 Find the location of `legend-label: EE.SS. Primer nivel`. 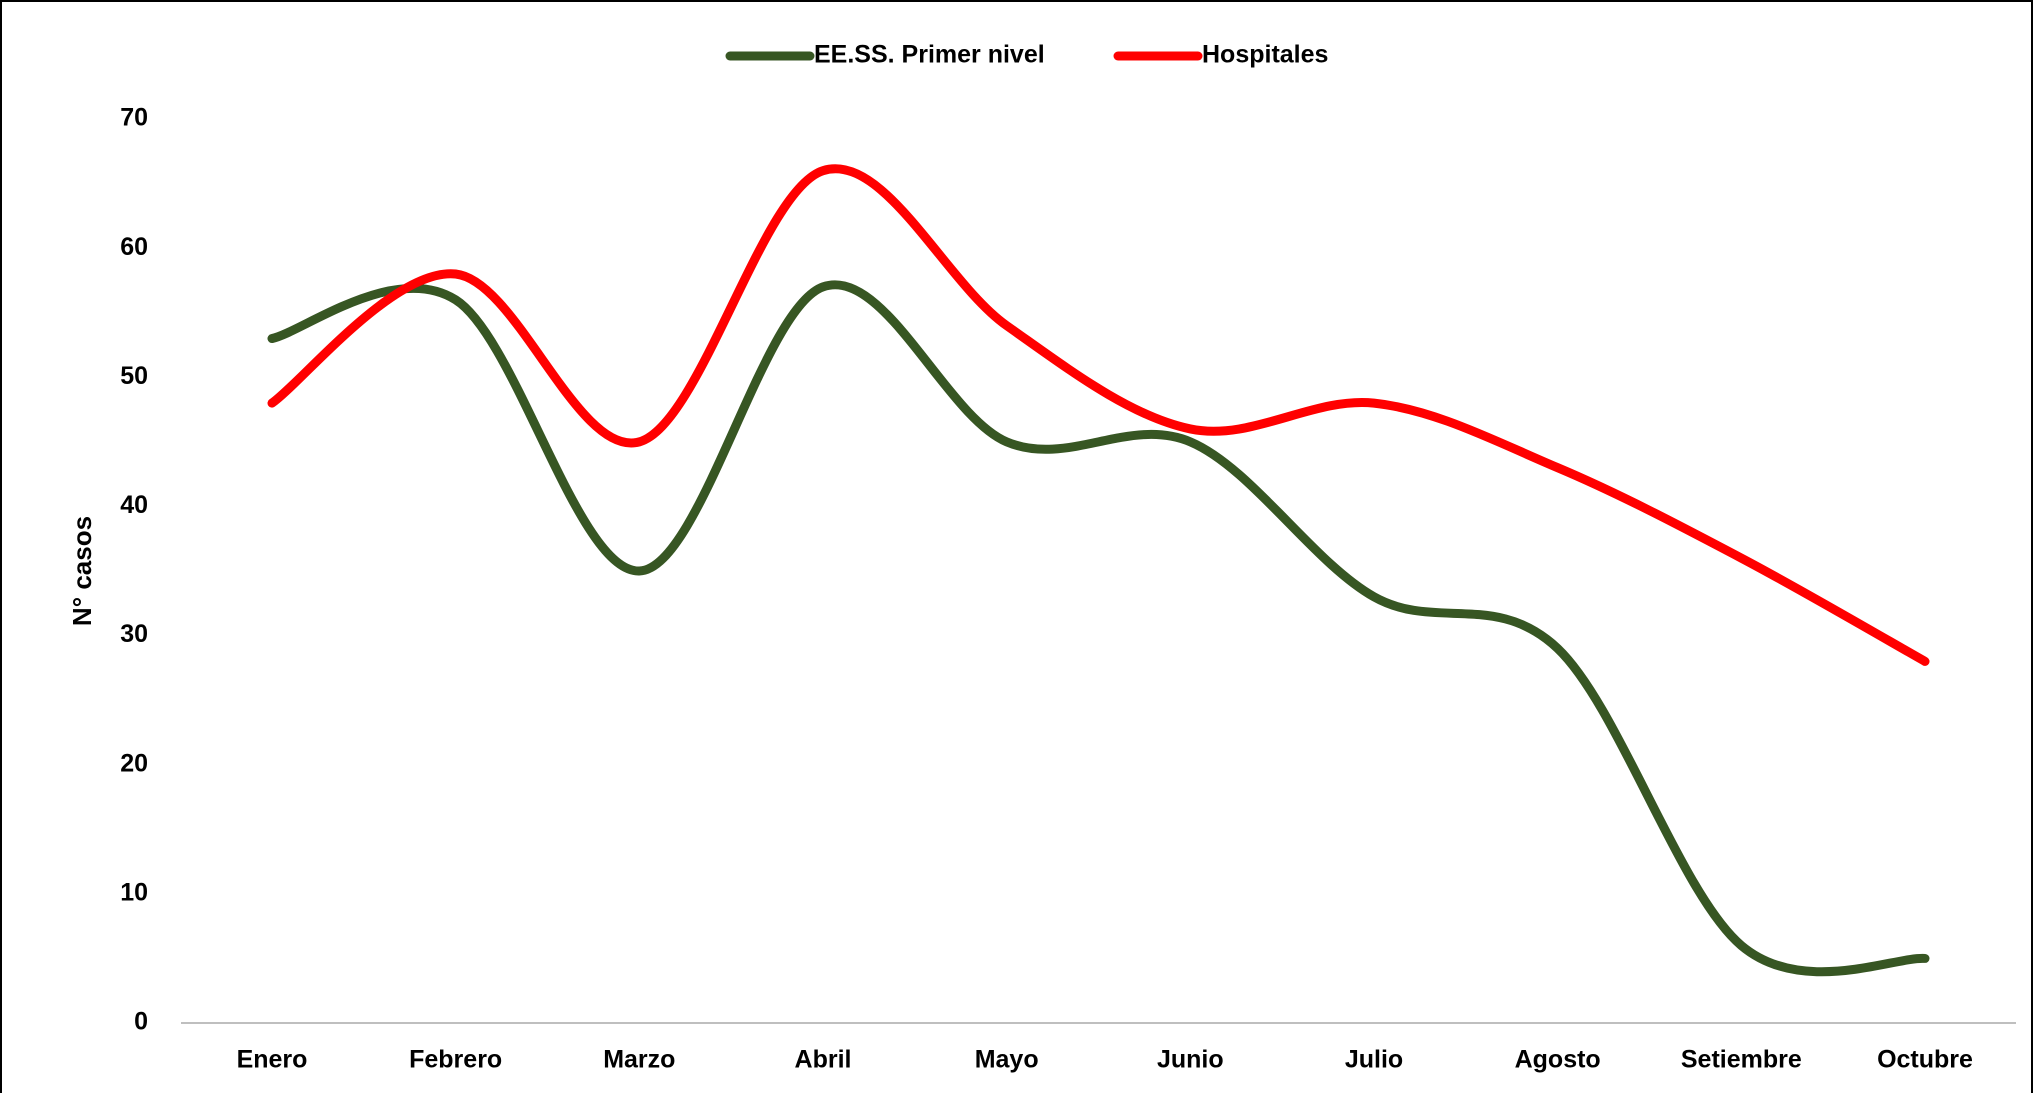

legend-label: EE.SS. Primer nivel is located at coordinates (929, 55).